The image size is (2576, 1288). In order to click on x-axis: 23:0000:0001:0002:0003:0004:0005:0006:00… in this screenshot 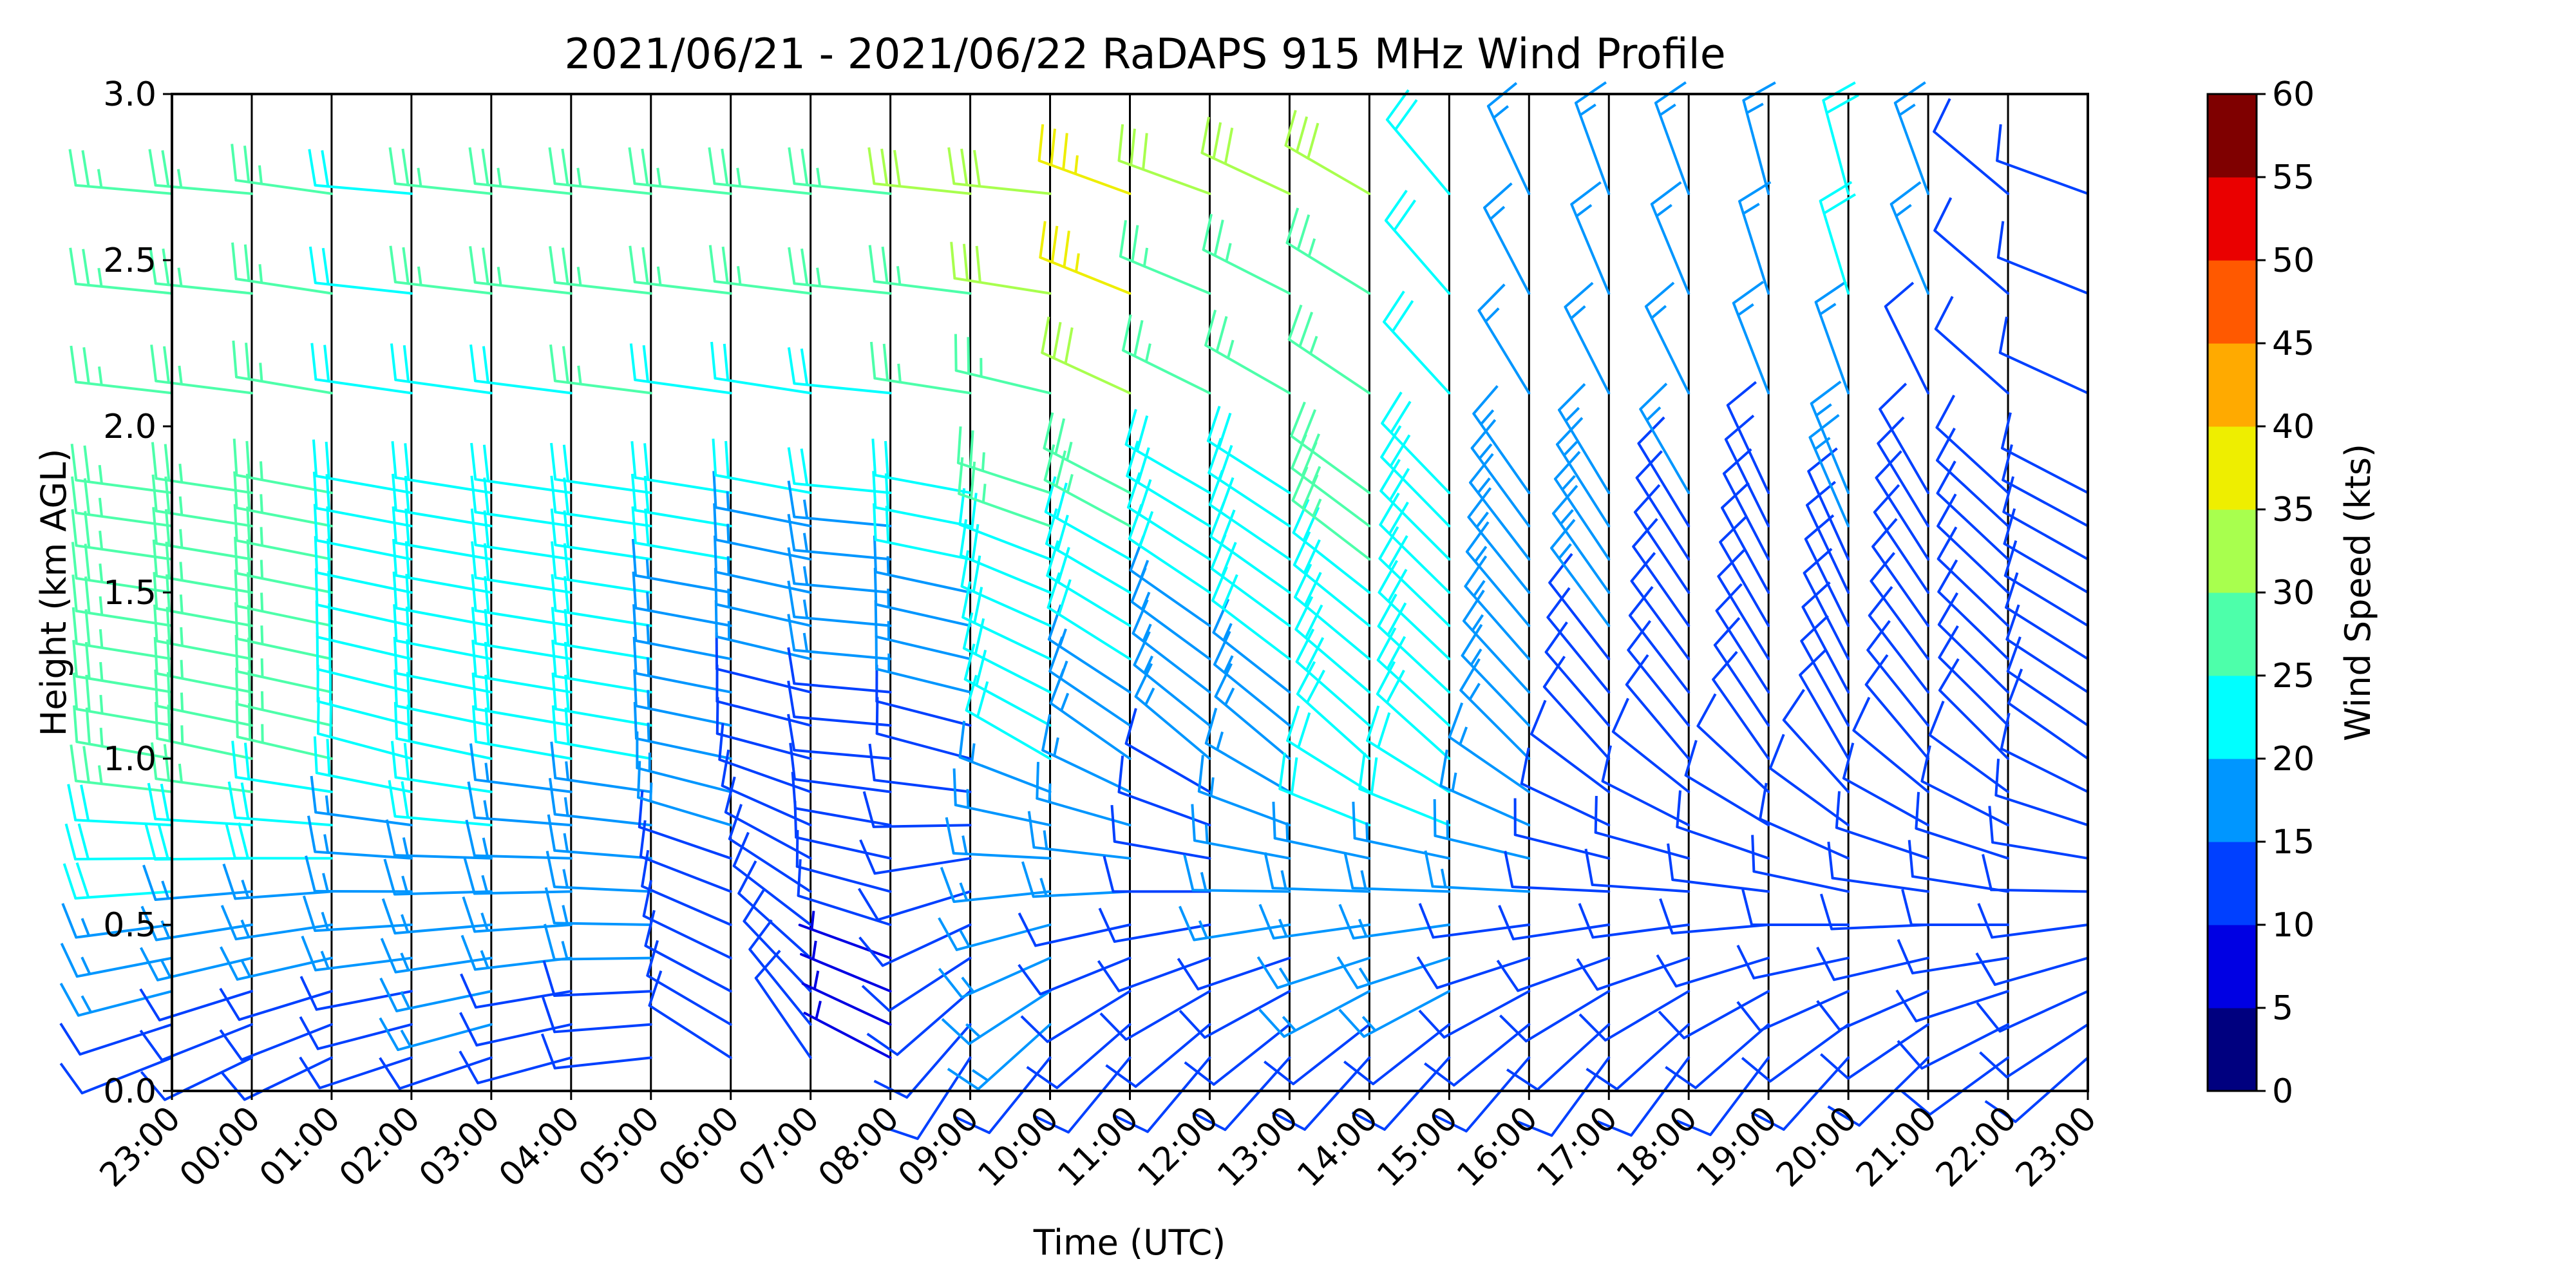, I will do `click(1098, 1143)`.